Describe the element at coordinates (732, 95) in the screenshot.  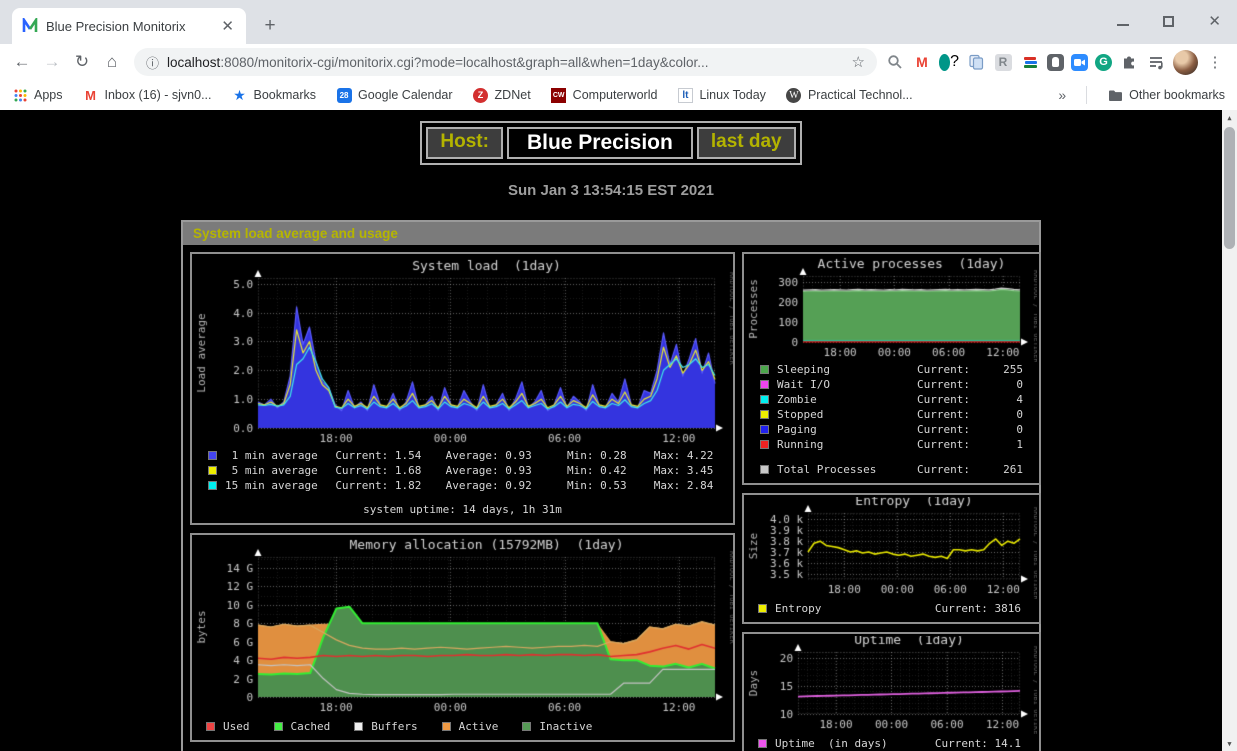
I see `bookmark-label: Linux Today` at that location.